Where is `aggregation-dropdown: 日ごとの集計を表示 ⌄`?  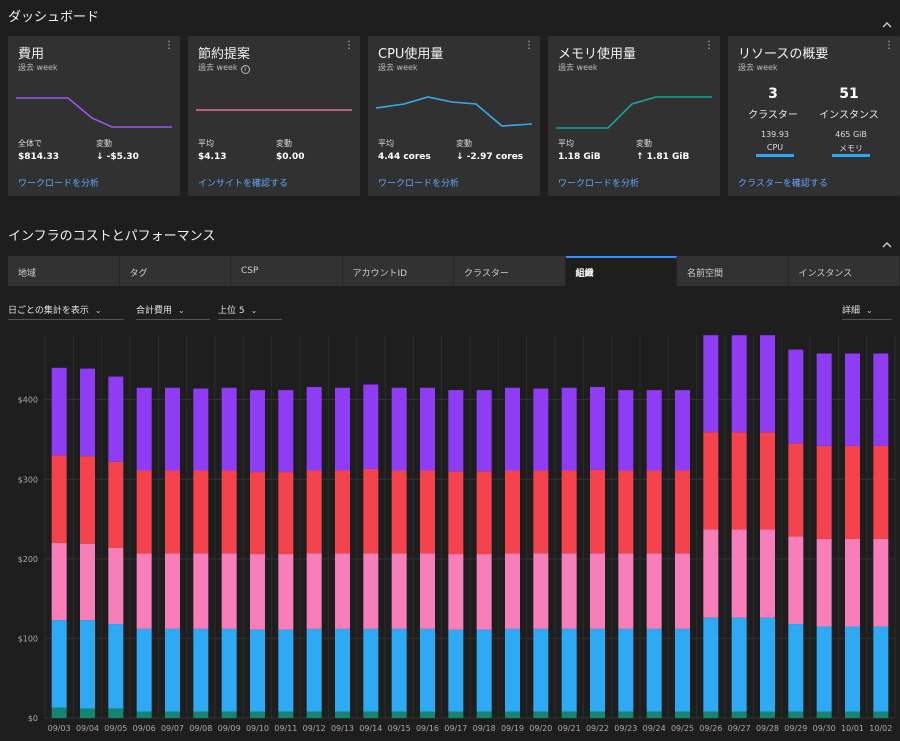 aggregation-dropdown: 日ごとの集計を表示 ⌄ is located at coordinates (66, 309).